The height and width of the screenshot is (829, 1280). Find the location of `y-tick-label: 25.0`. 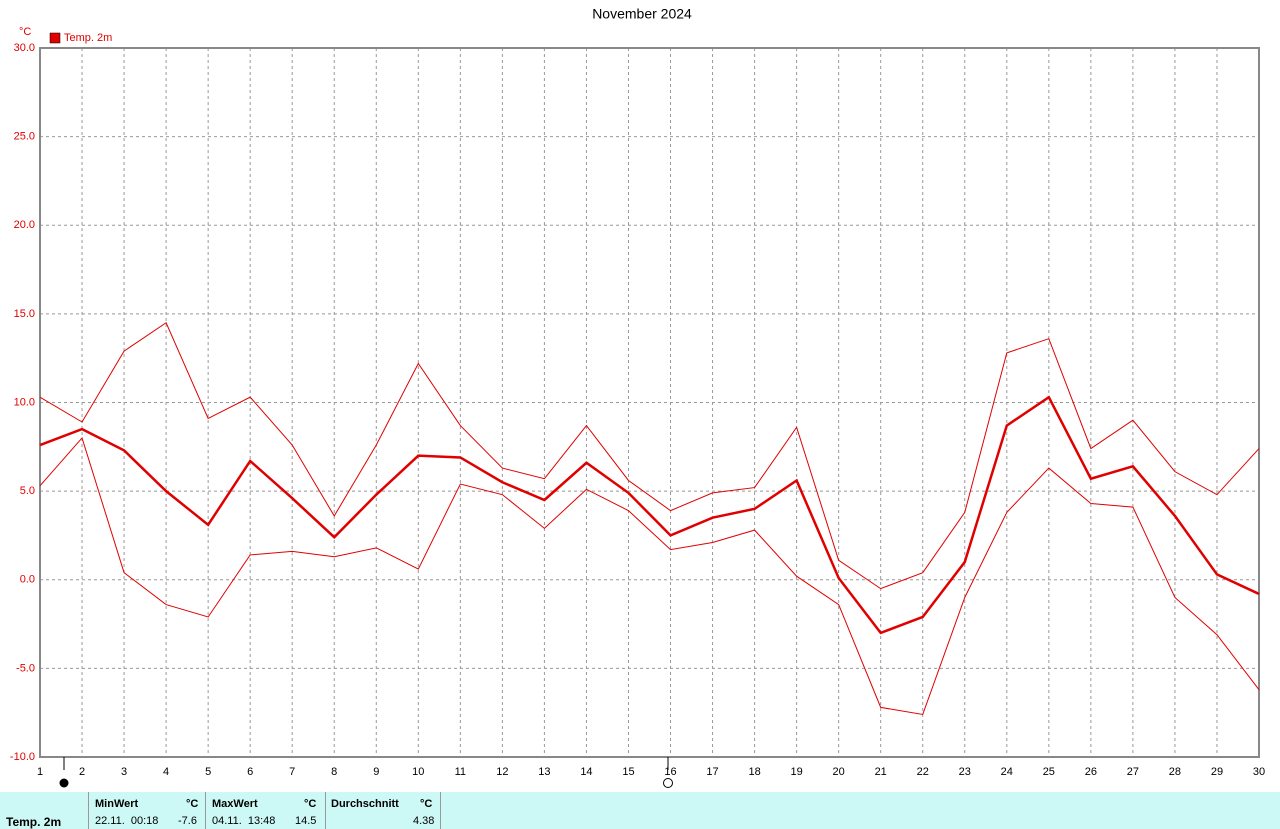

y-tick-label: 25.0 is located at coordinates (24, 137).